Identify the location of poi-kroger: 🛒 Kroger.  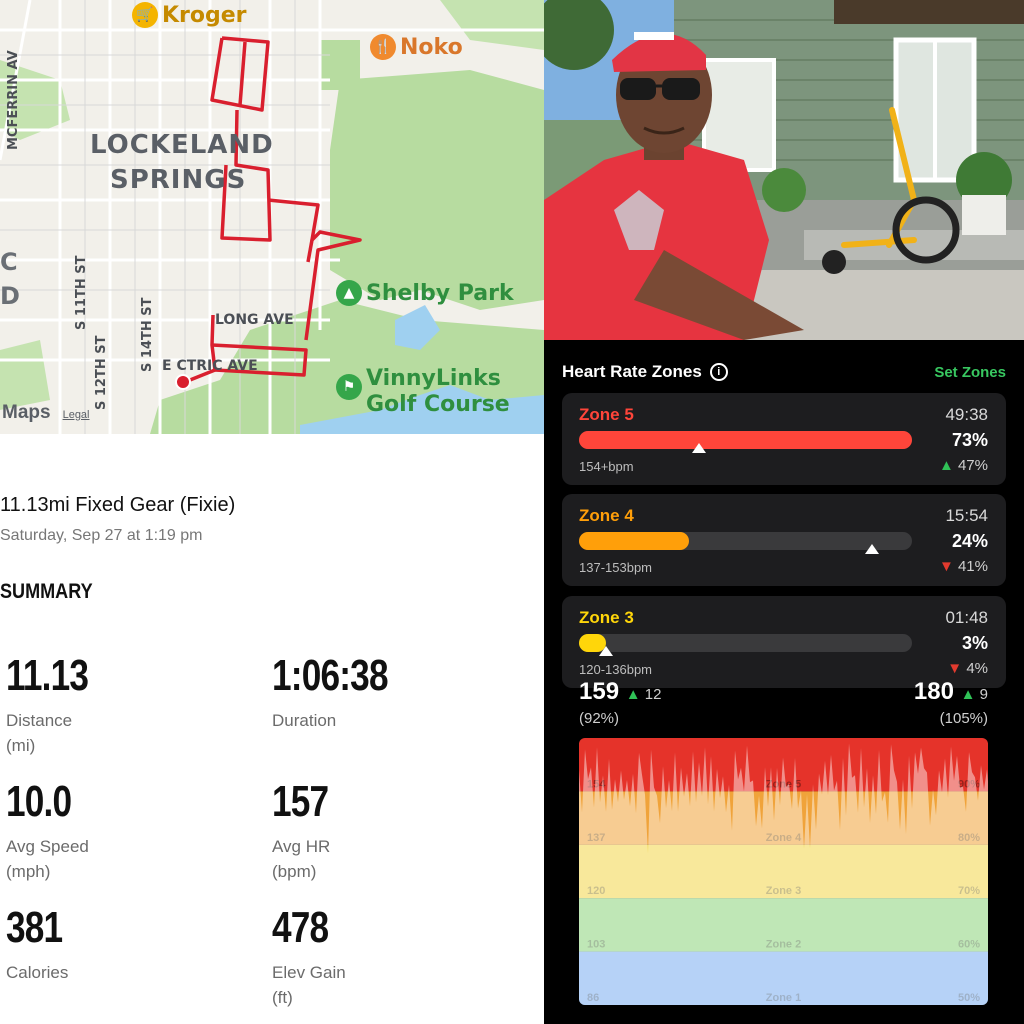
(189, 15).